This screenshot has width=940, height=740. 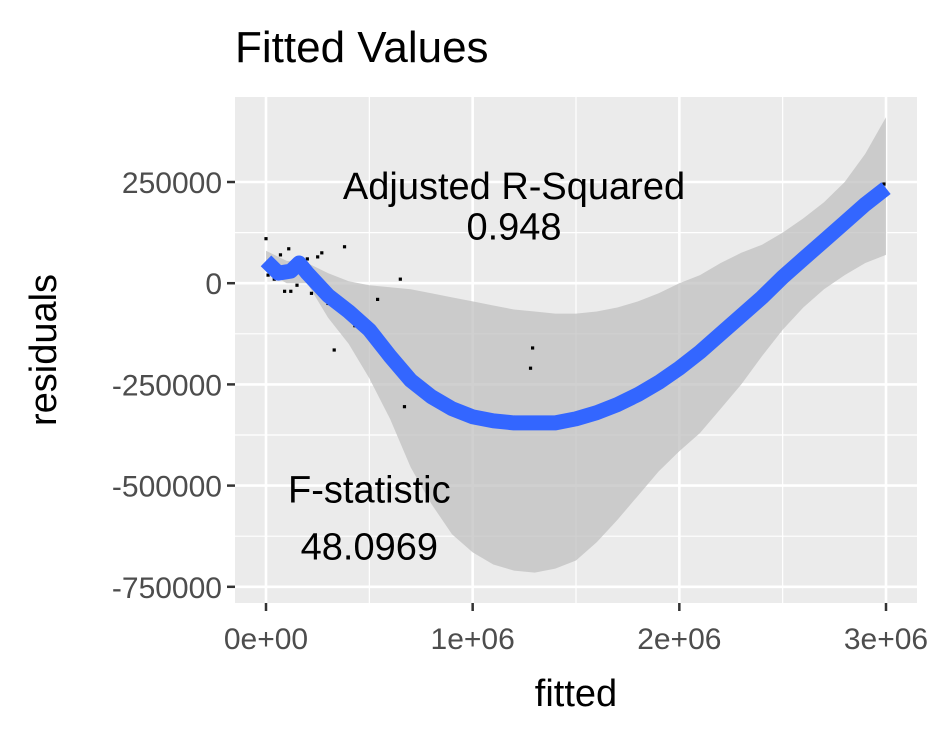 What do you see at coordinates (44, 350) in the screenshot?
I see `y-axis-title: residuals` at bounding box center [44, 350].